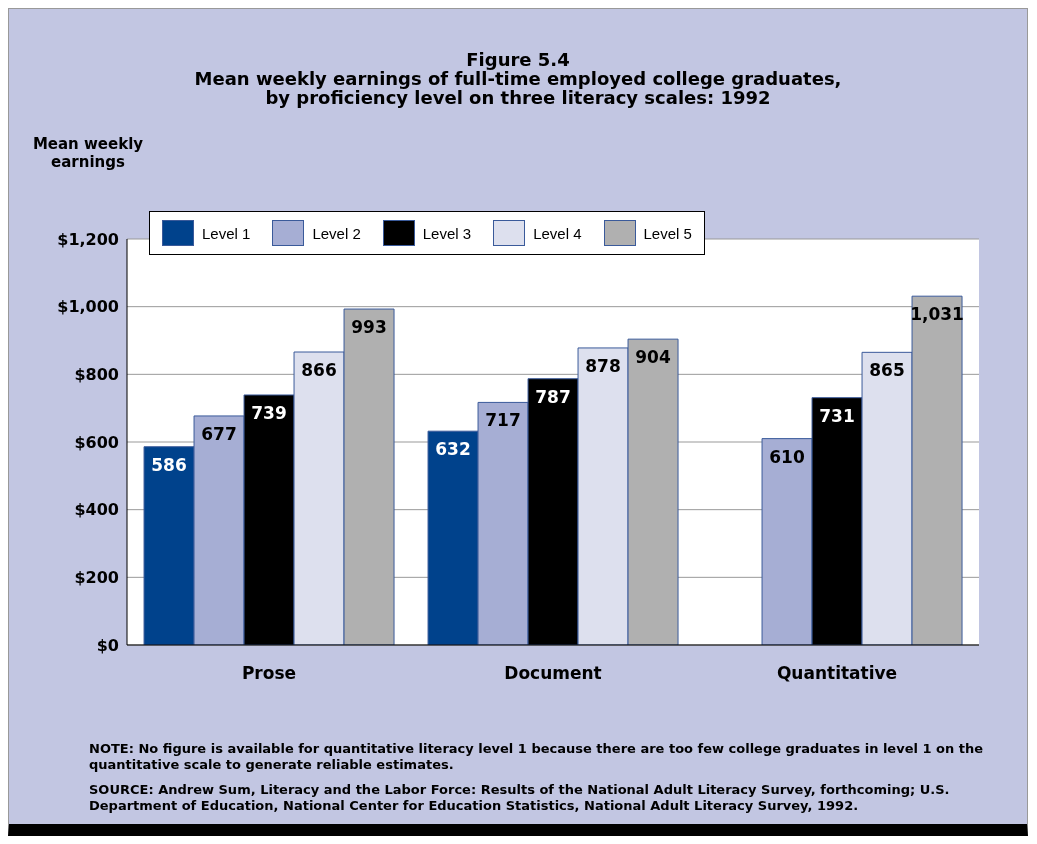  I want to click on y-tick-label: $1,200, so click(88, 239).